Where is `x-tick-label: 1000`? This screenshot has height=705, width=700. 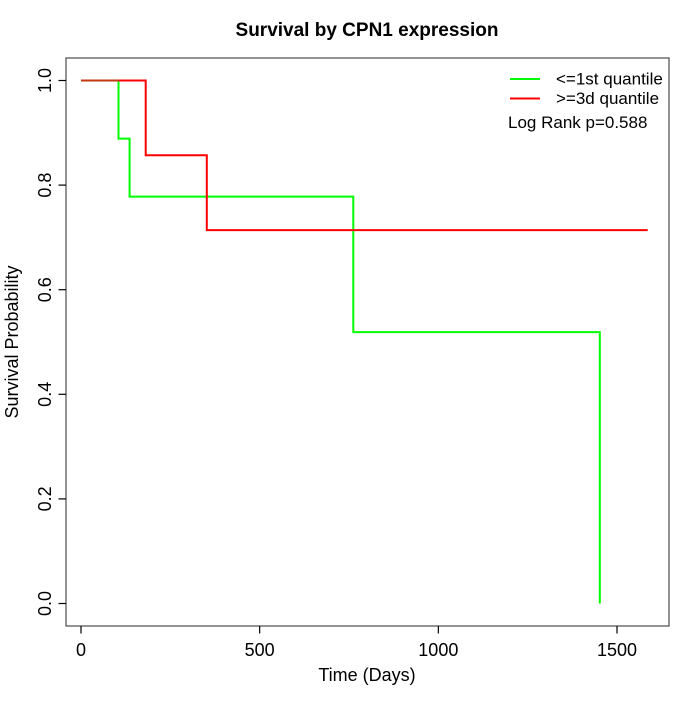 x-tick-label: 1000 is located at coordinates (438, 650).